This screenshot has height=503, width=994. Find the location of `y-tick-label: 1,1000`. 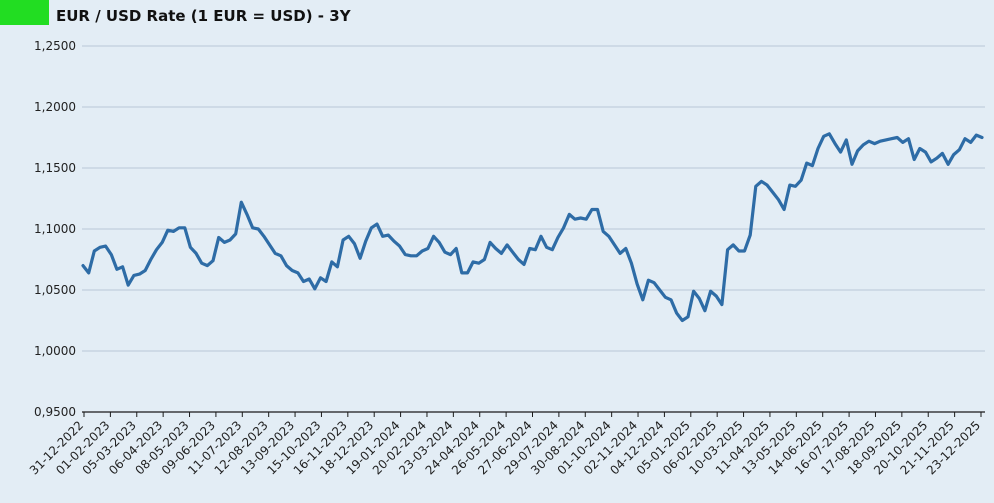

y-tick-label: 1,1000 is located at coordinates (55, 229).